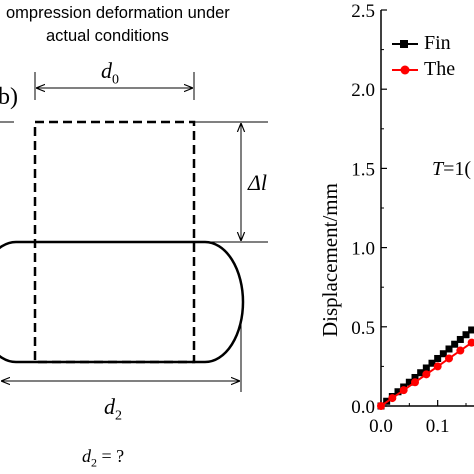  I want to click on y-tick-label: 2.0, so click(363, 90).